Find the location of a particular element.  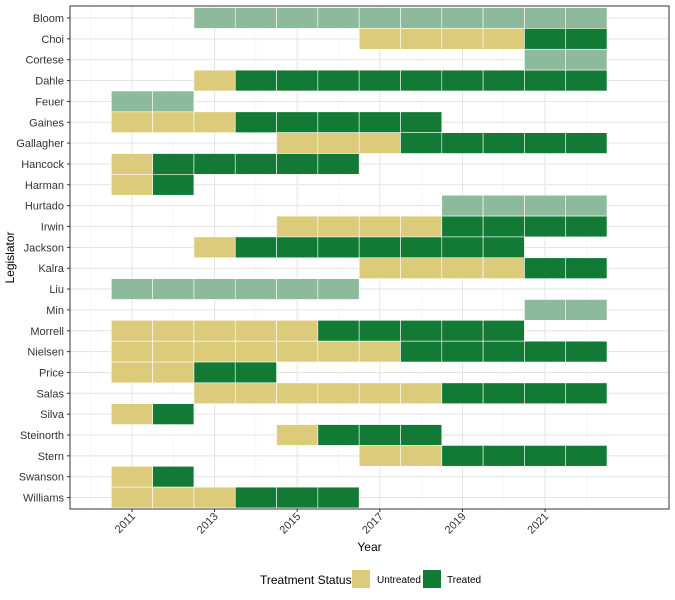

cell-hurtado-2019-faded is located at coordinates (462, 205).